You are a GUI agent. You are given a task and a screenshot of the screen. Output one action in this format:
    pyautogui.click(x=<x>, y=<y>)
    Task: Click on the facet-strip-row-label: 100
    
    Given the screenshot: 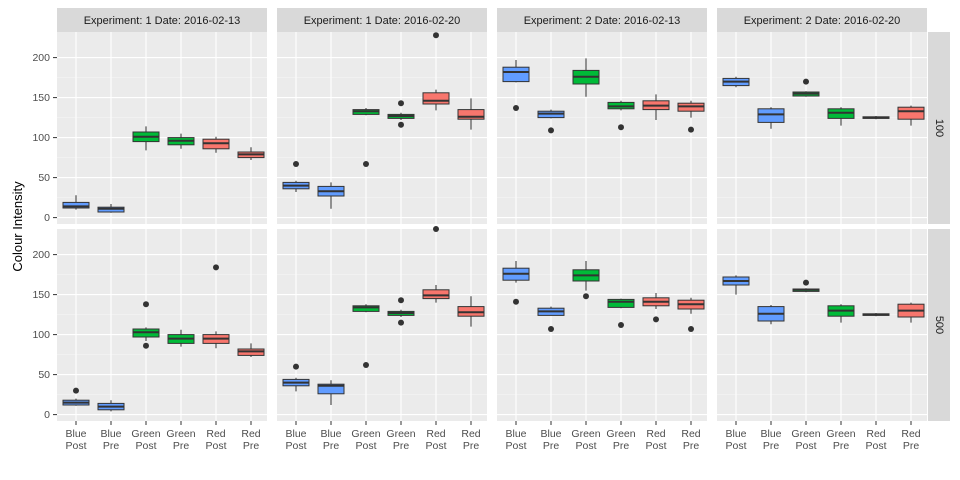 What is the action you would take?
    pyautogui.click(x=939, y=128)
    